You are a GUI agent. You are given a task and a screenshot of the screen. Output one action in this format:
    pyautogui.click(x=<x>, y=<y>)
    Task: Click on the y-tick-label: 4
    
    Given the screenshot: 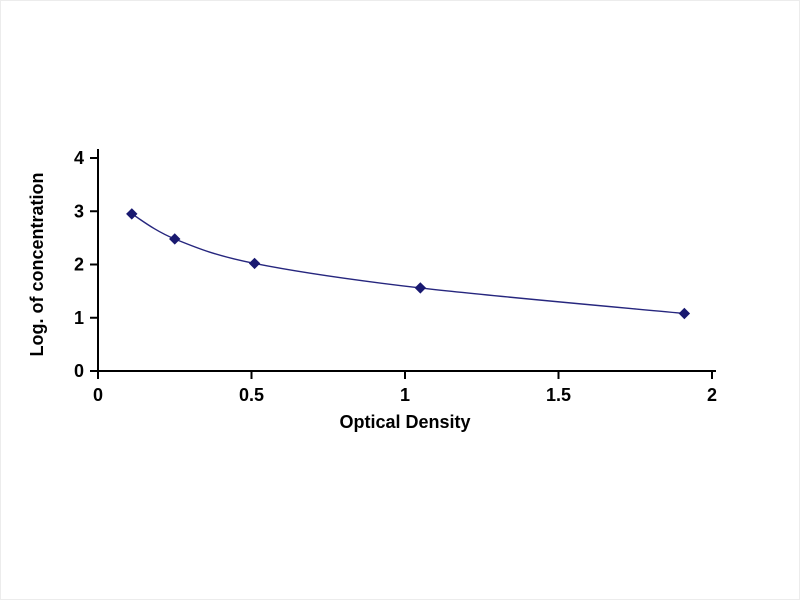 What is the action you would take?
    pyautogui.click(x=79, y=158)
    